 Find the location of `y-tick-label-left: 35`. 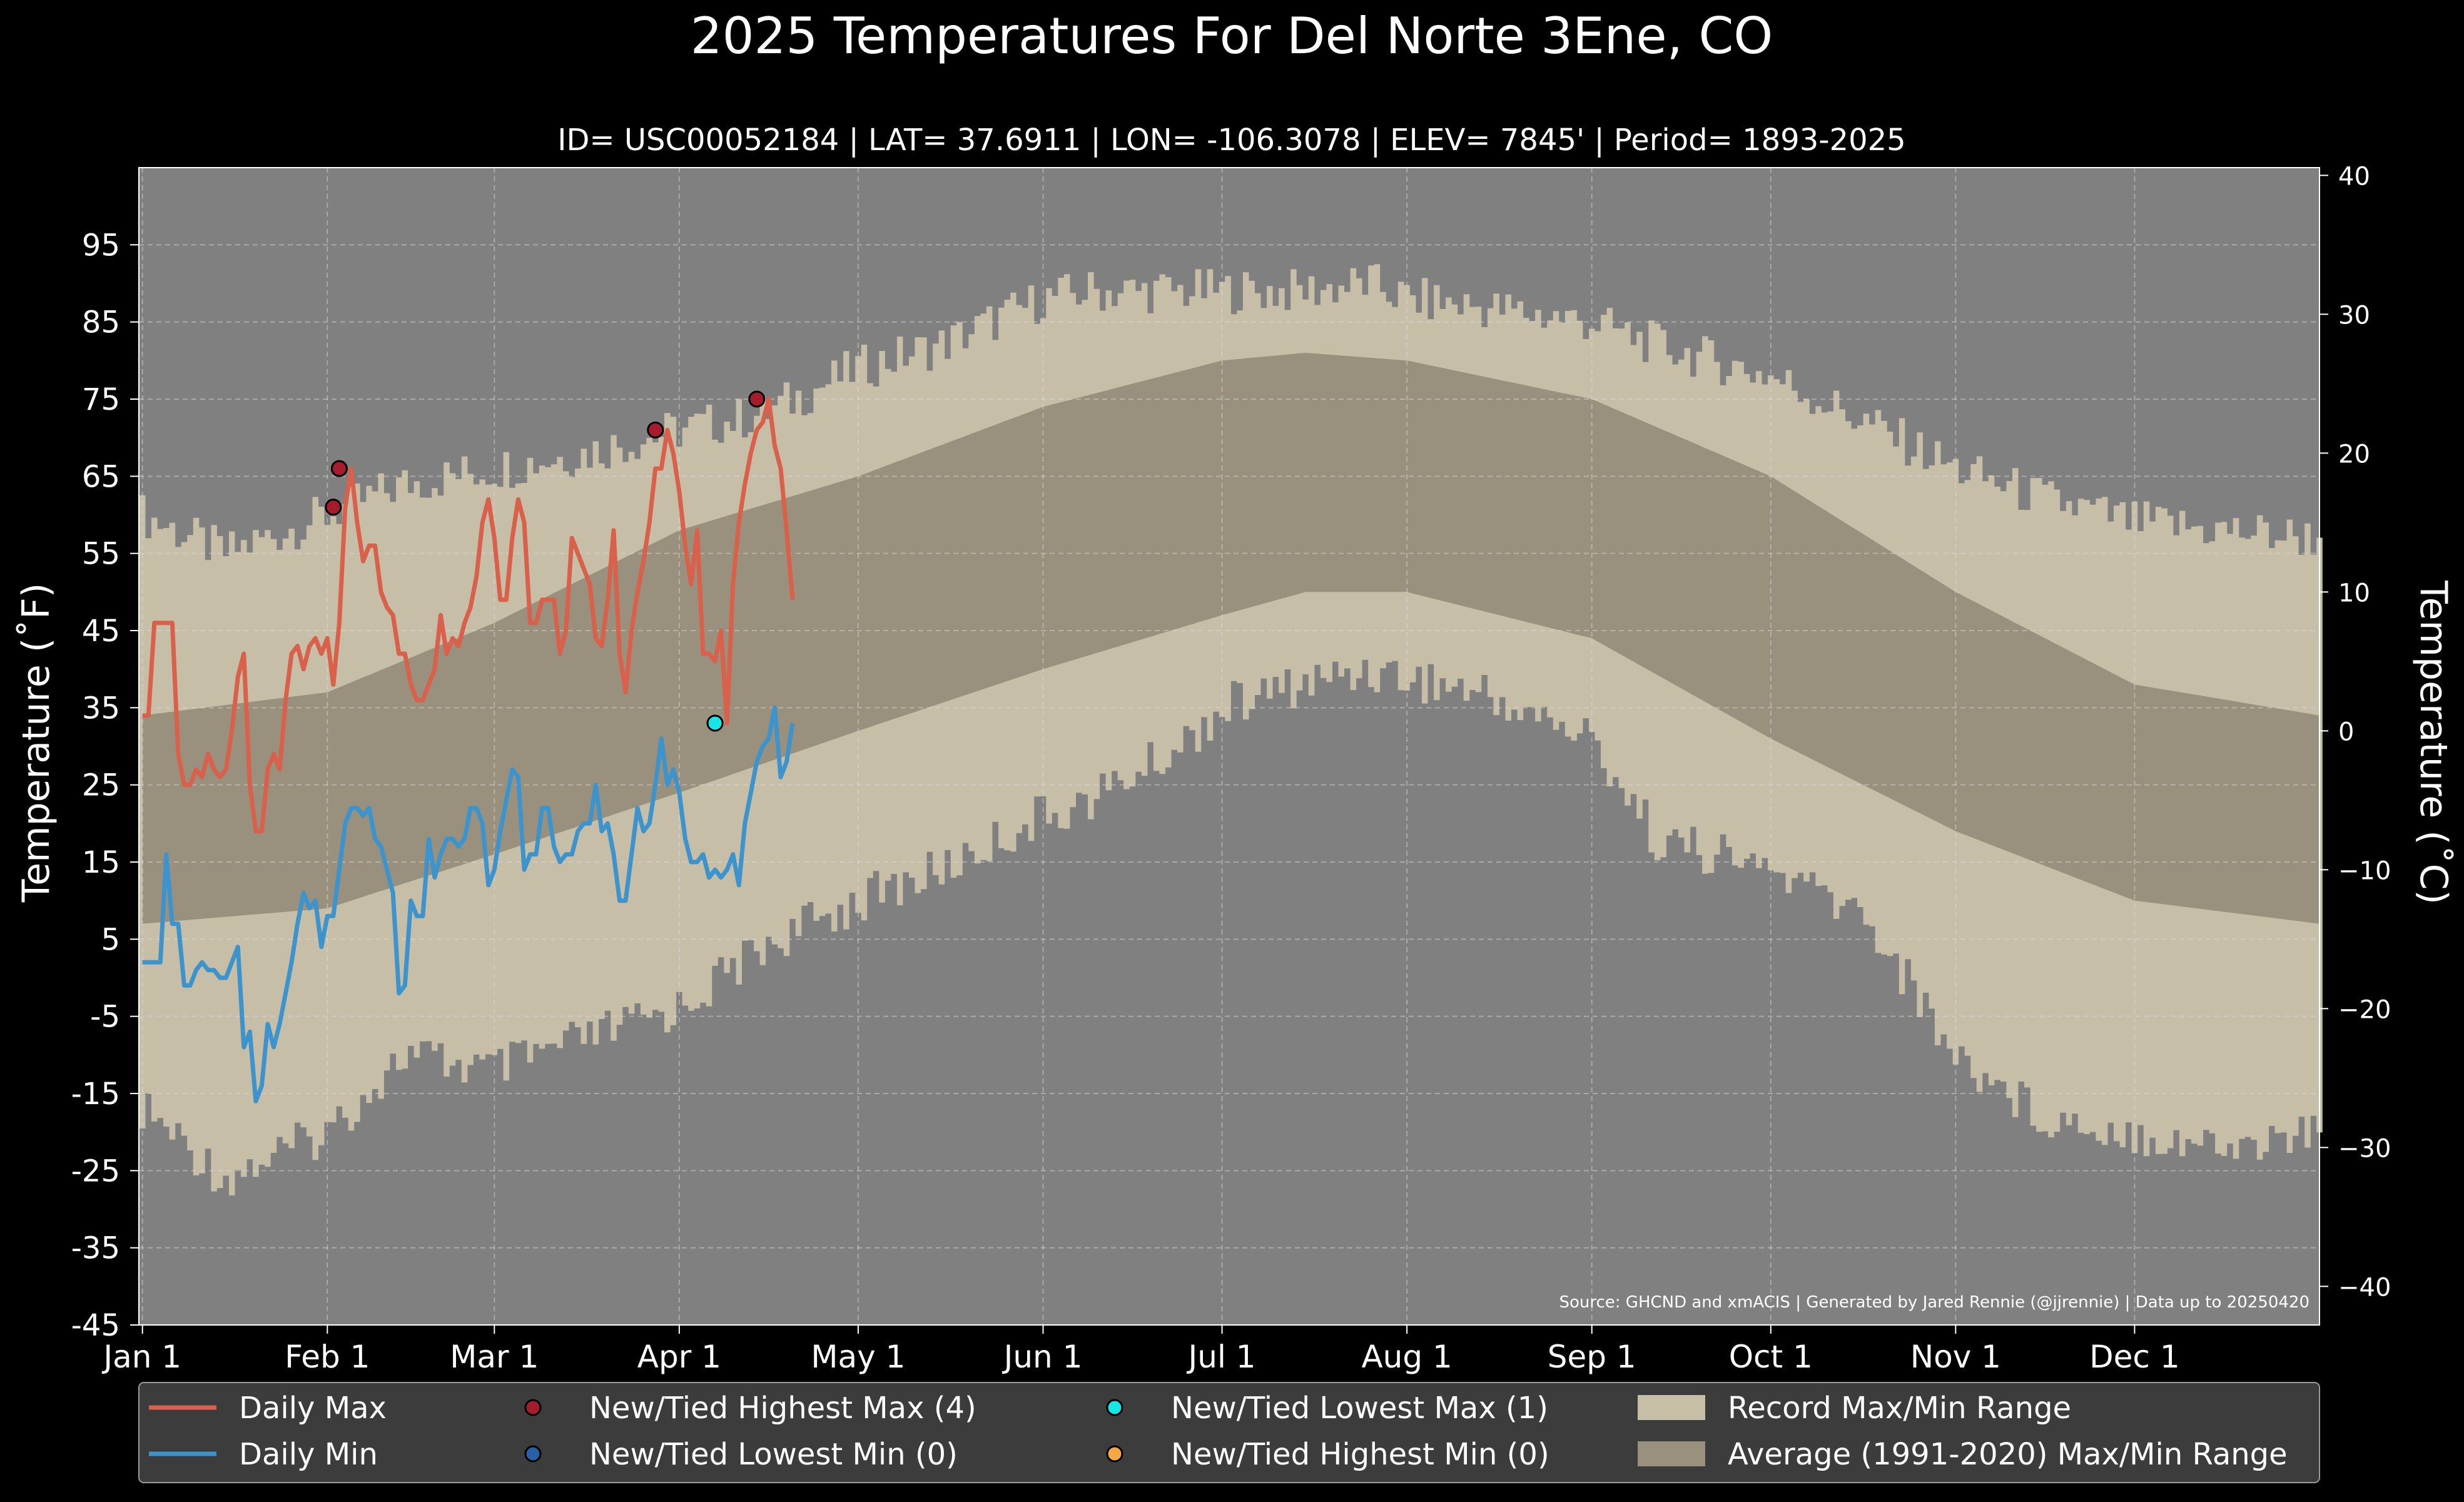

y-tick-label-left: 35 is located at coordinates (101, 708).